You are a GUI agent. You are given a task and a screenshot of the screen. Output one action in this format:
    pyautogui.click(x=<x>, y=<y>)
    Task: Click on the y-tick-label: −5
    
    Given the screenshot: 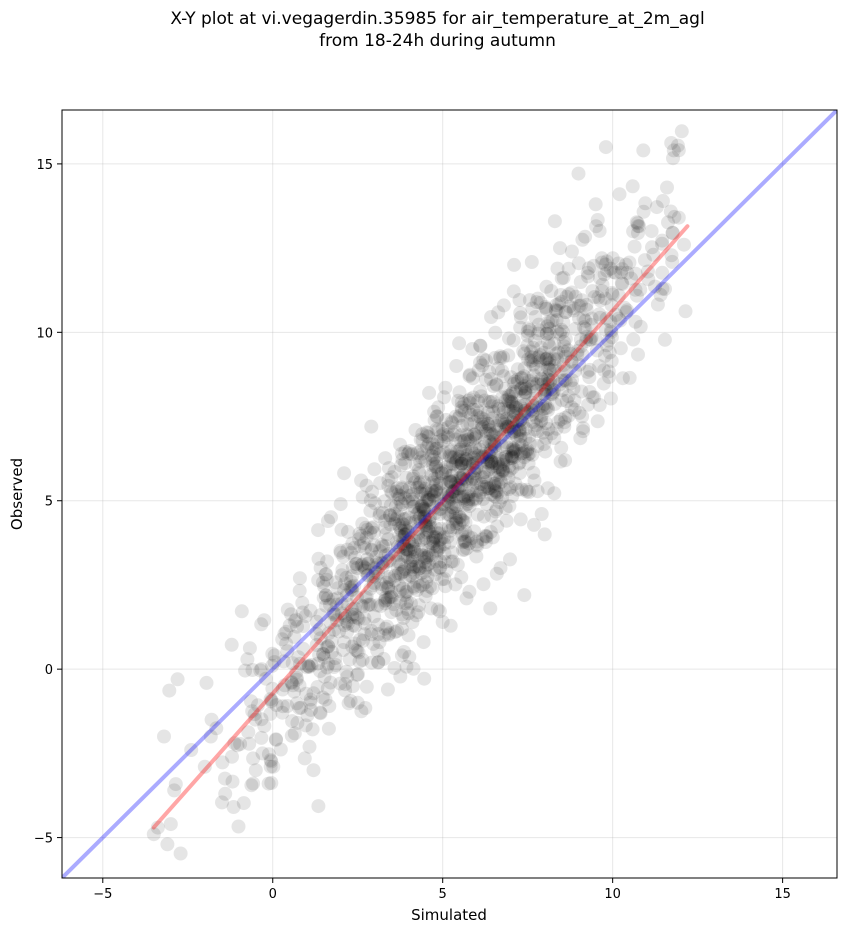 What is the action you would take?
    pyautogui.click(x=43, y=839)
    